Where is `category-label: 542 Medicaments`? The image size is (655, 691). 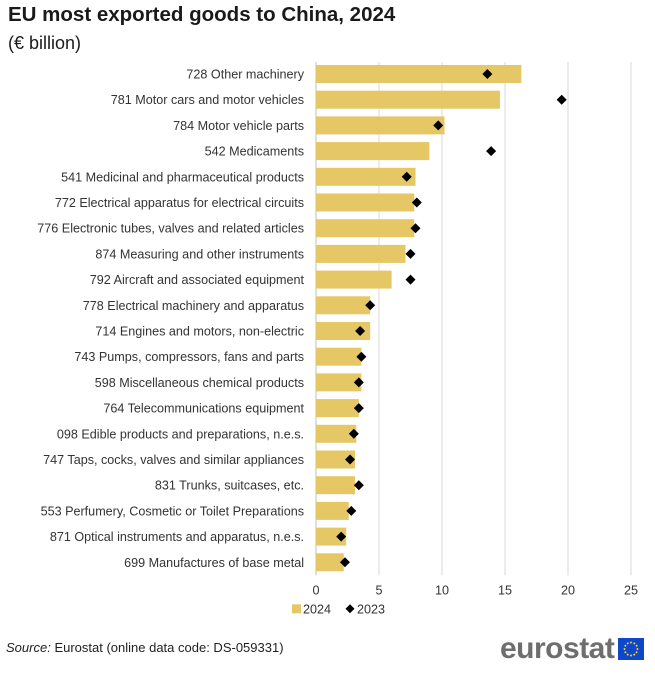
category-label: 542 Medicaments is located at coordinates (254, 152).